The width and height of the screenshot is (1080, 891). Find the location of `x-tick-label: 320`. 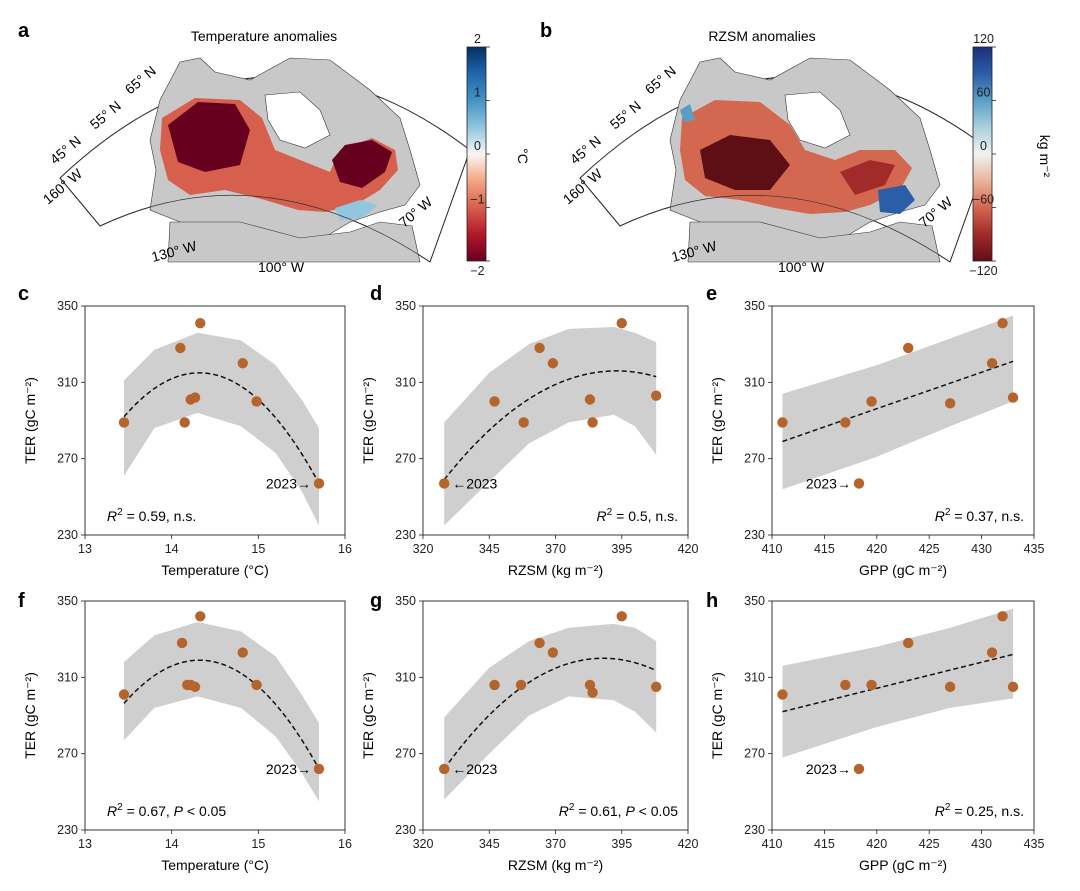

x-tick-label: 320 is located at coordinates (423, 549).